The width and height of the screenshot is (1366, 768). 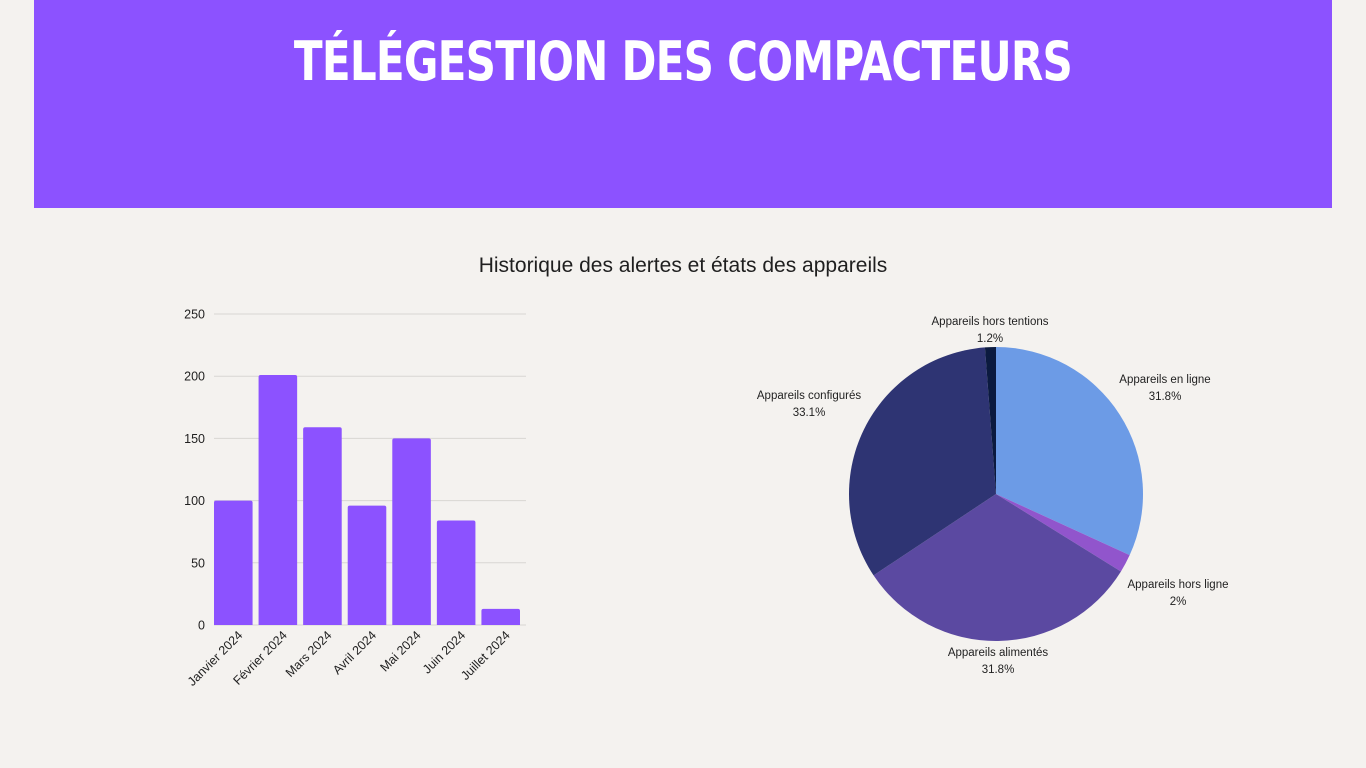 I want to click on x-category-label: Avril 2024, so click(x=354, y=652).